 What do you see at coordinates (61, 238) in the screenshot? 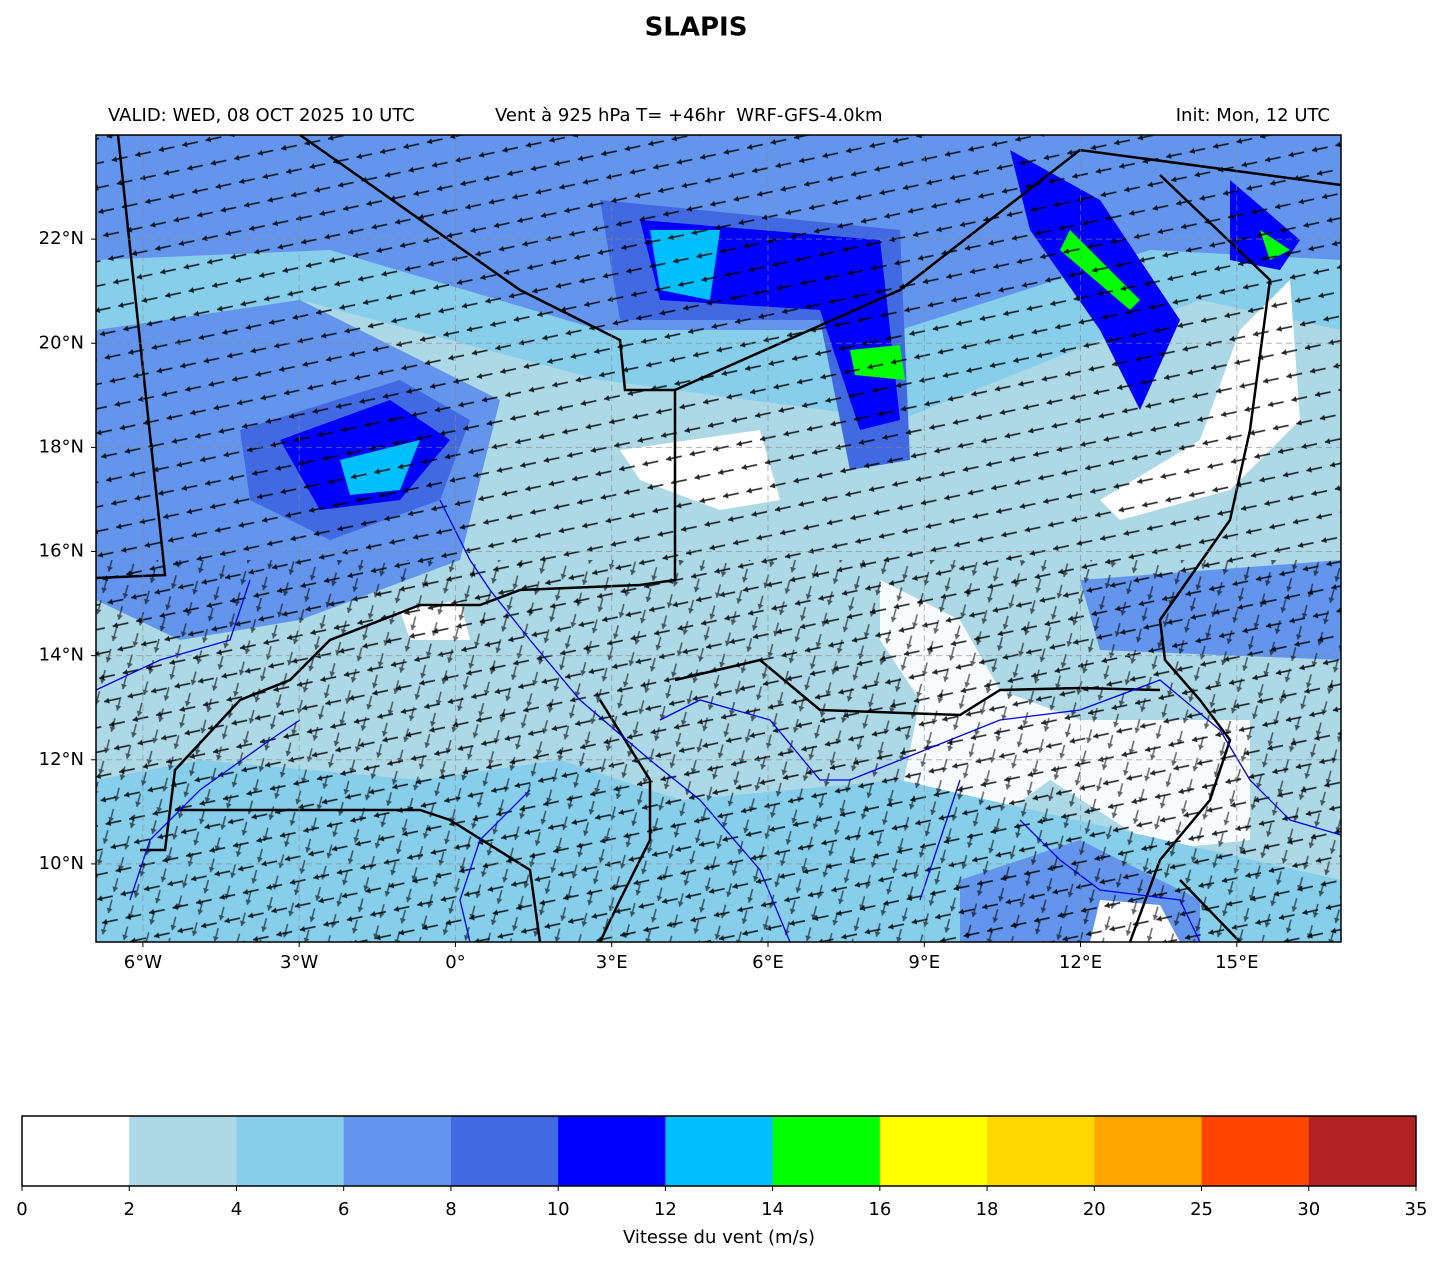
I see `y-tick-label: 22°N` at bounding box center [61, 238].